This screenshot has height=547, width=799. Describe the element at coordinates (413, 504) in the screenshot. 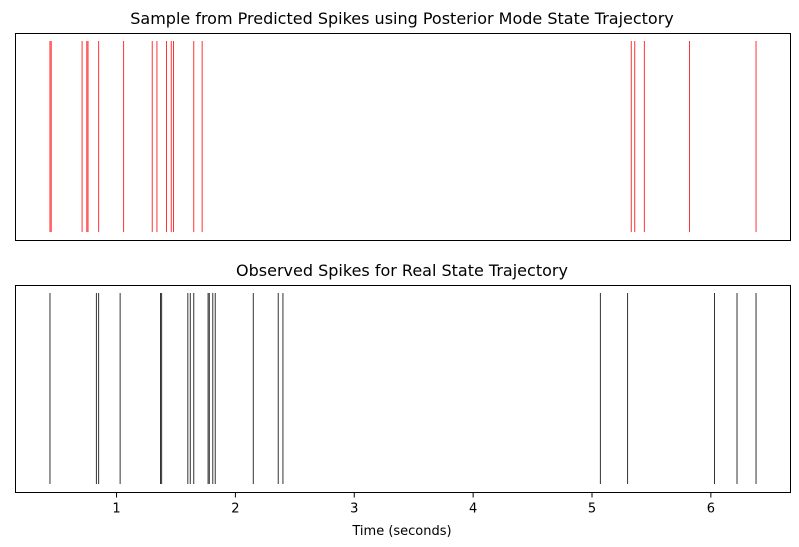

I see `x-axis-ticks: 1 2 3 4 5 6` at that location.